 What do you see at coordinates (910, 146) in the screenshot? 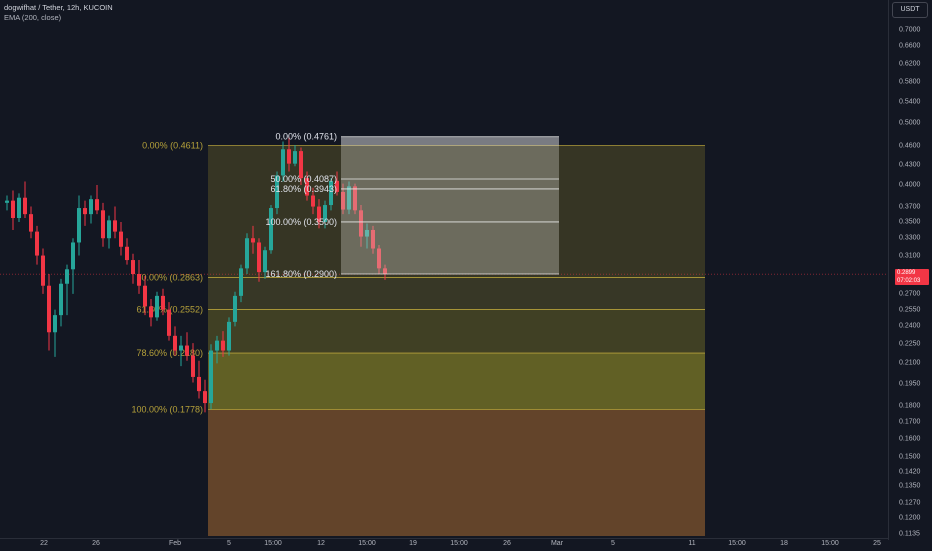
I see `price-tick: 0.4600` at bounding box center [910, 146].